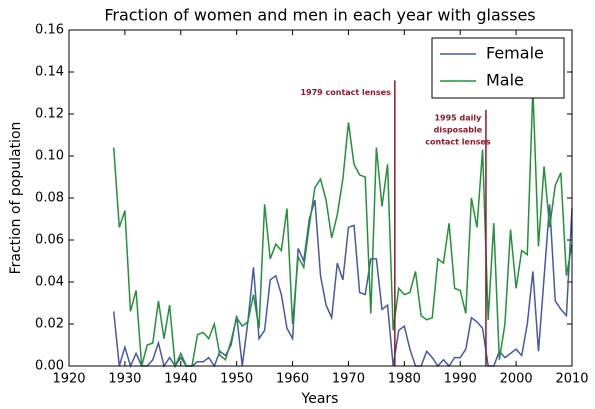 The height and width of the screenshot is (409, 595). I want to click on y-tick-label: 0.16, so click(49, 30).